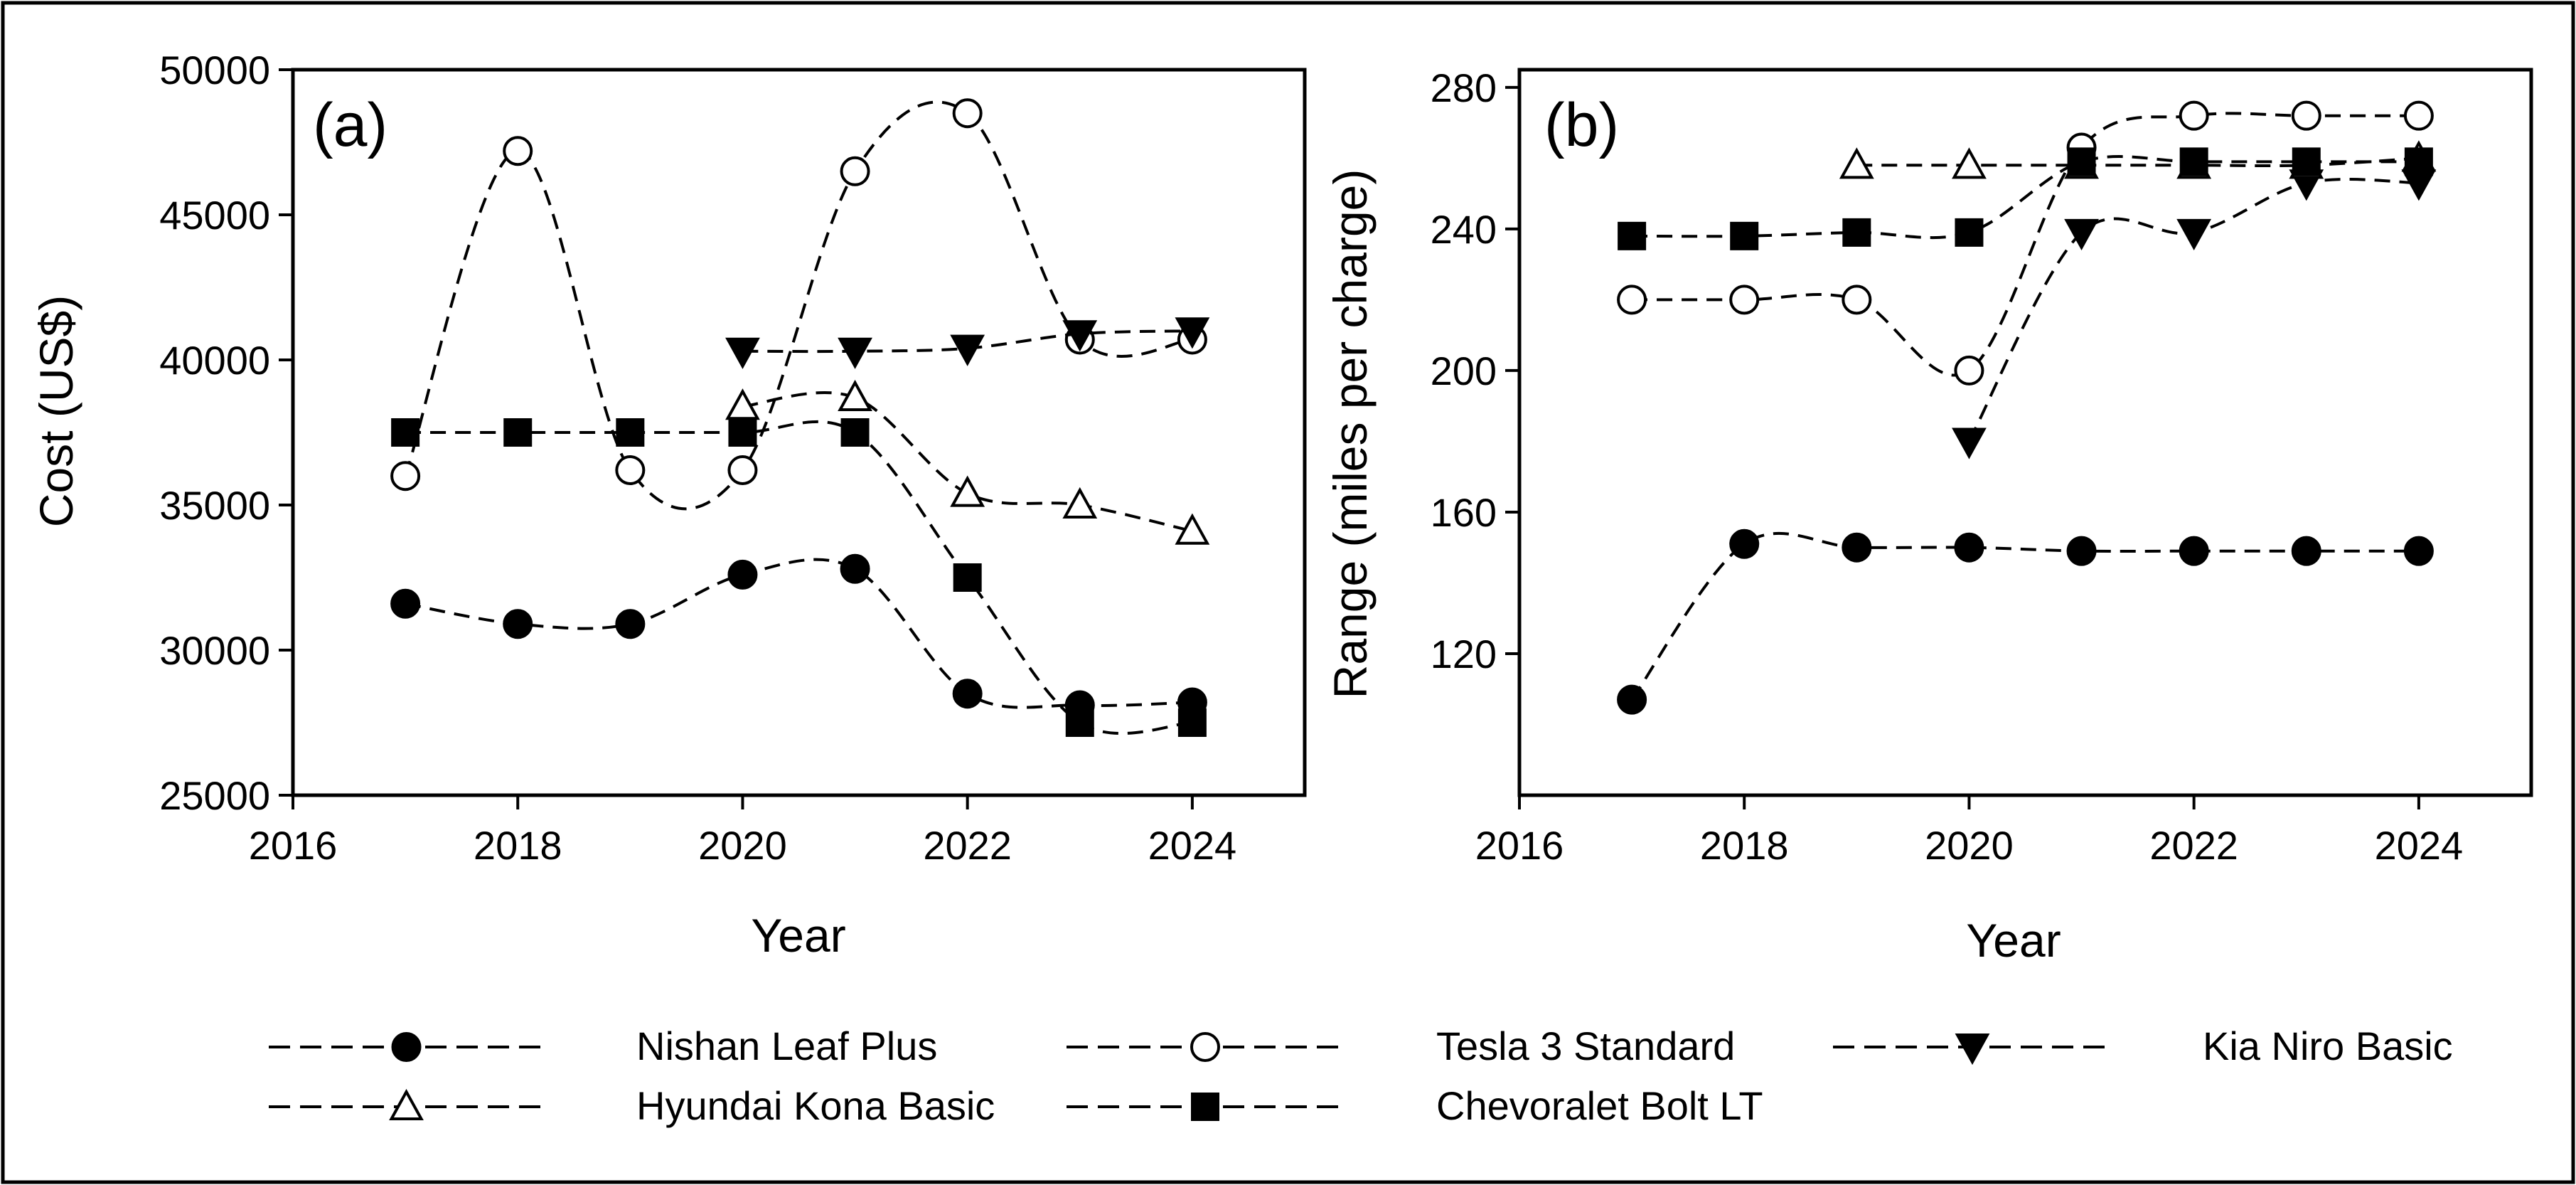 The width and height of the screenshot is (2576, 1185). What do you see at coordinates (798, 935) in the screenshot?
I see `panel-a-xlabel: Year` at bounding box center [798, 935].